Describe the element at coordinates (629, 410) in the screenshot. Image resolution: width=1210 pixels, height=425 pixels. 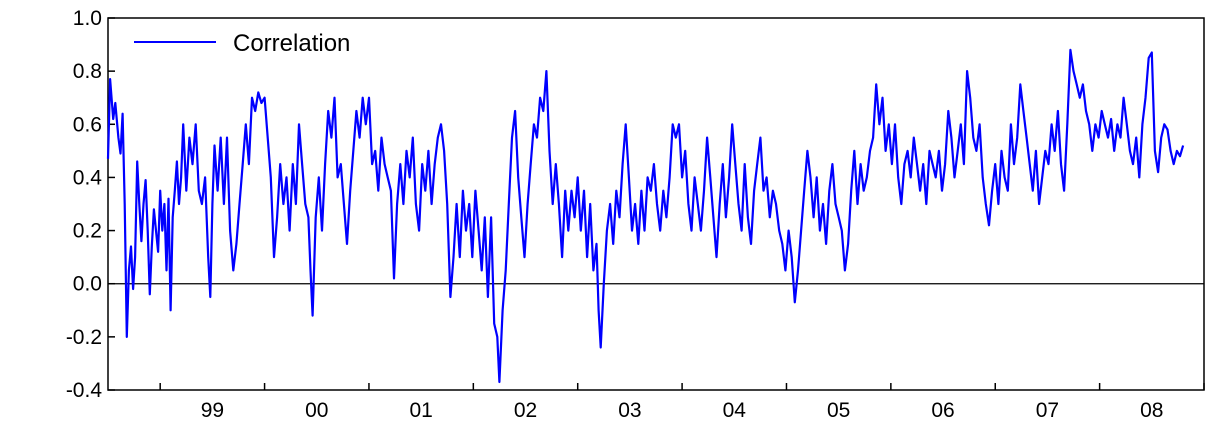
I see `x-tick-label: 03` at that location.